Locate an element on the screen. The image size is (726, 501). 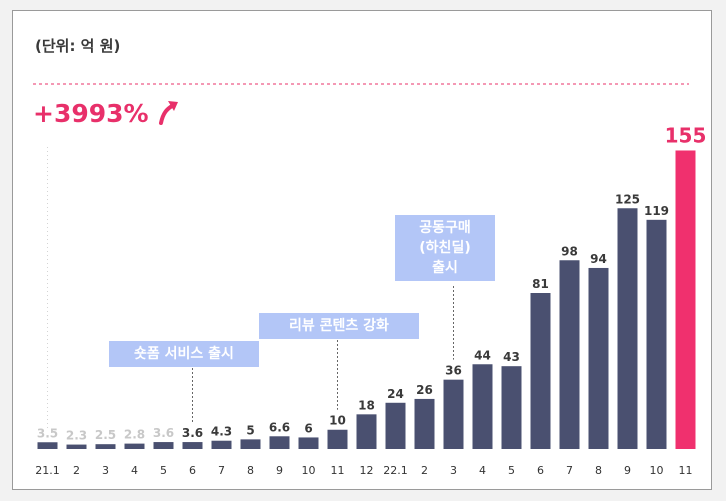
data-label: 125 is located at coordinates (627, 199).